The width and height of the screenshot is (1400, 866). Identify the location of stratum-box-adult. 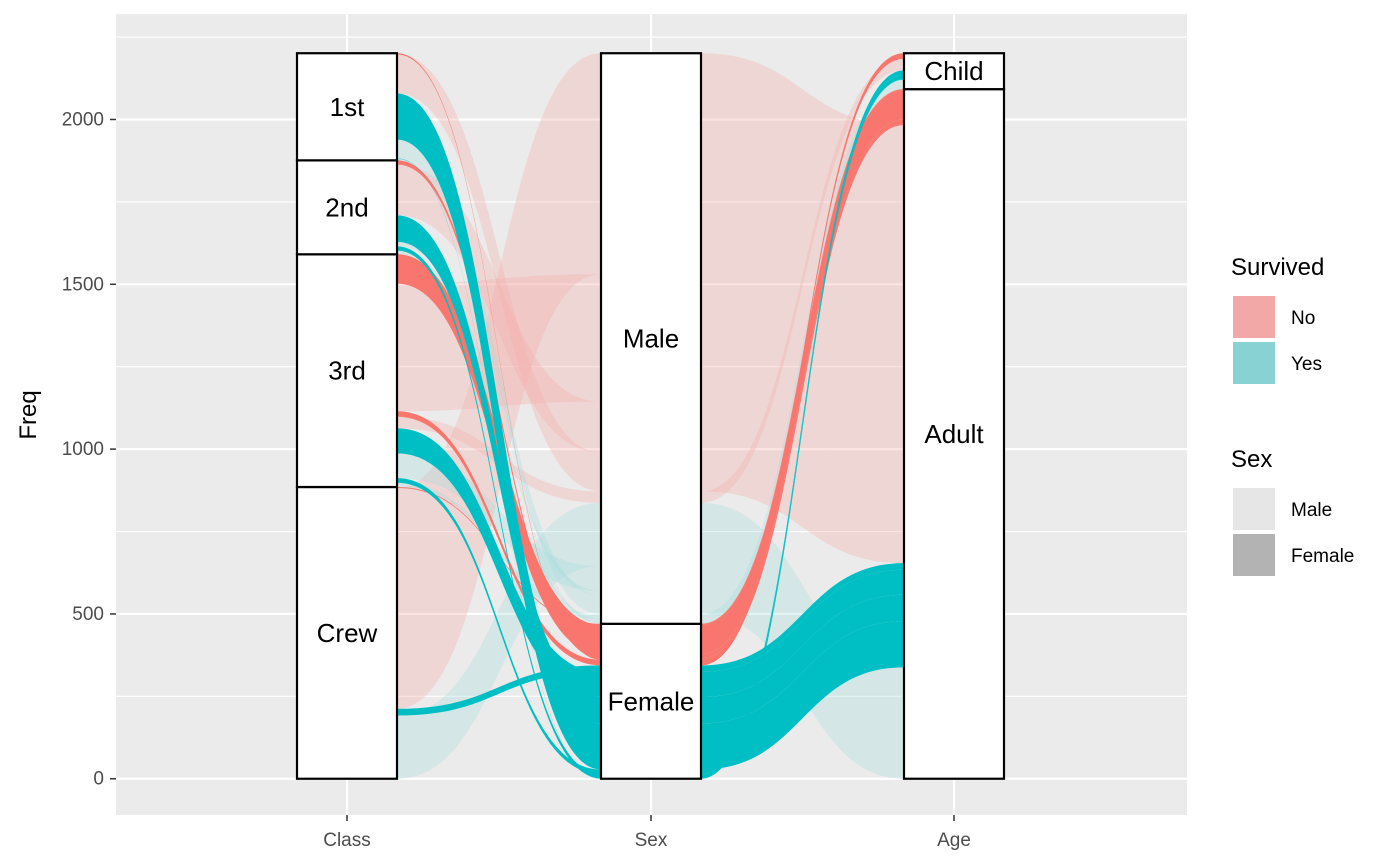
(954, 434).